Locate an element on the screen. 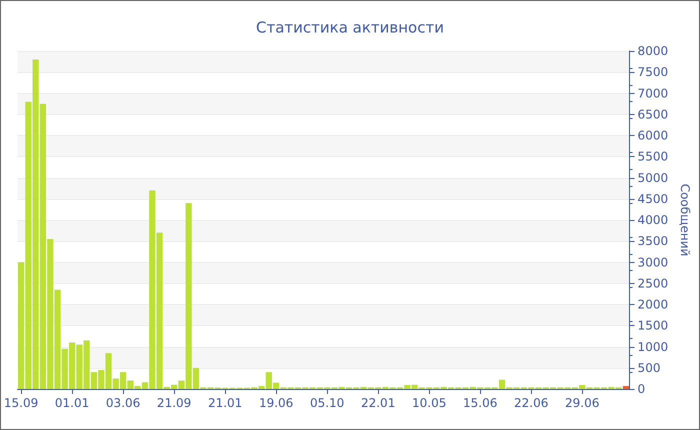 The height and width of the screenshot is (430, 700). x-tick-label: 22.06 is located at coordinates (531, 403).